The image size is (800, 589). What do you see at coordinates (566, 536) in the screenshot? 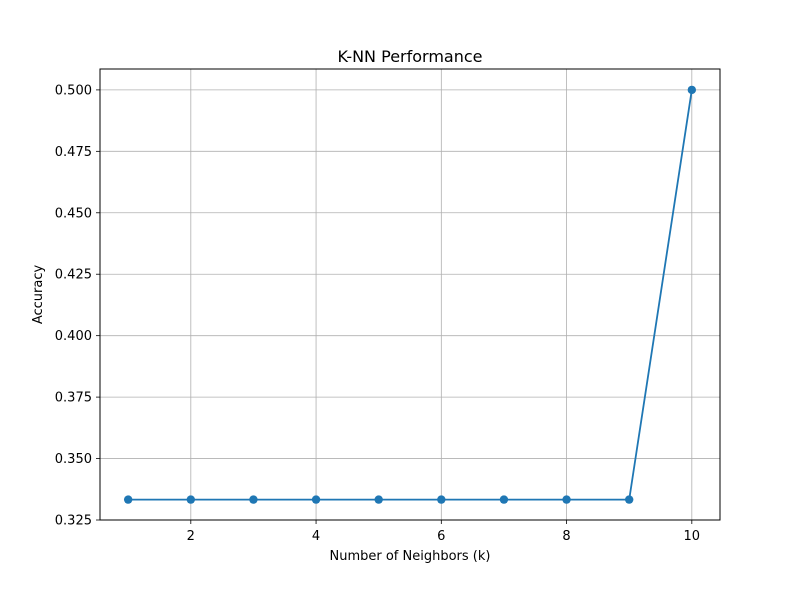
I see `x-tick-label: 8` at bounding box center [566, 536].